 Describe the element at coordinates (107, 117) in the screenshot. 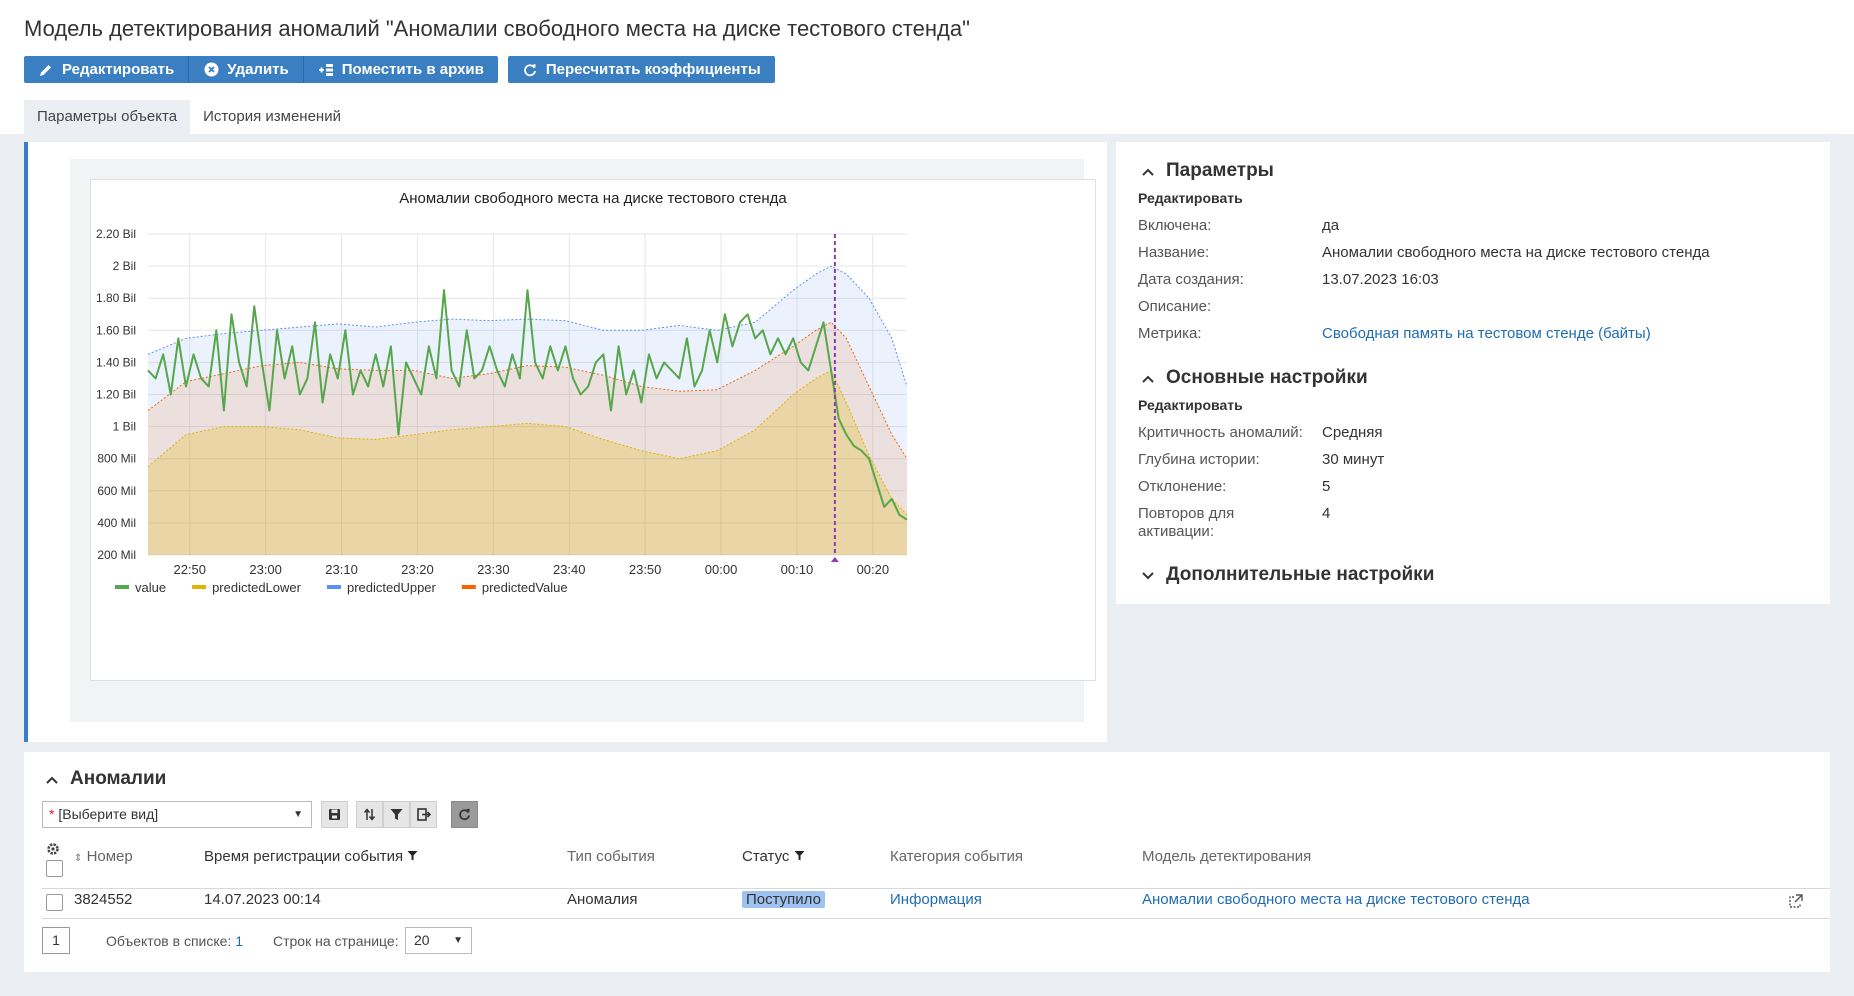

I see `tab-object-parameters: Параметры объекта` at that location.